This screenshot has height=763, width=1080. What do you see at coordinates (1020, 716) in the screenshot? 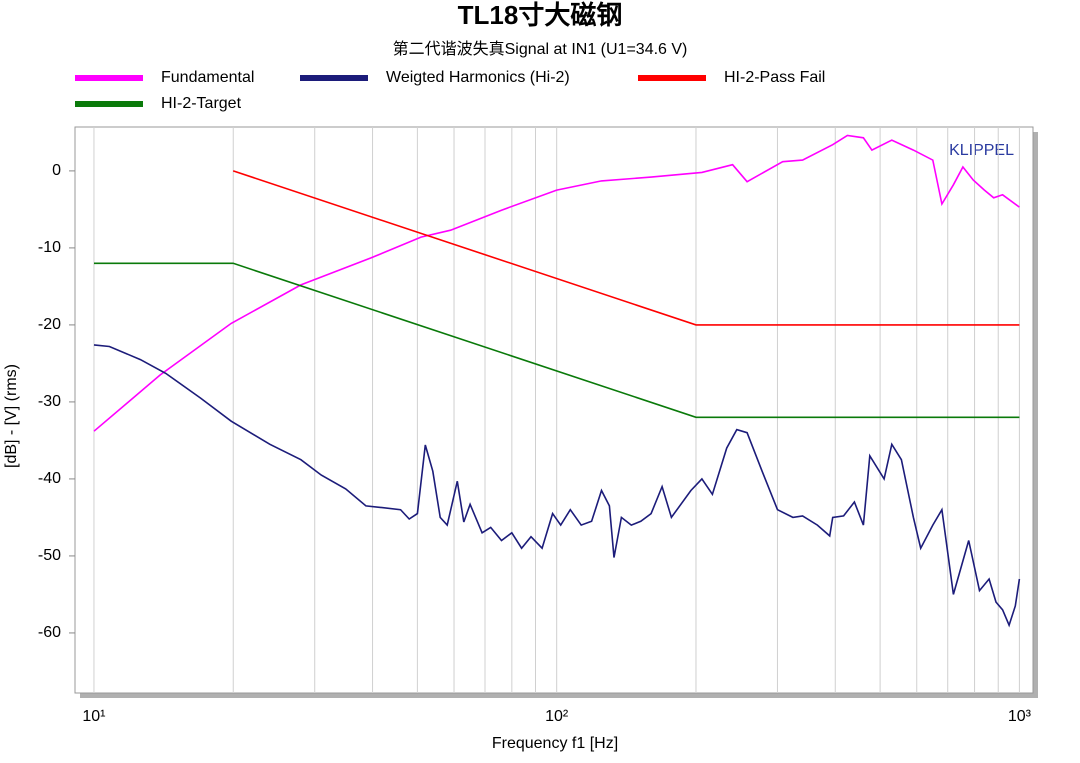
I see `x-tick-label: 10³` at bounding box center [1020, 716].